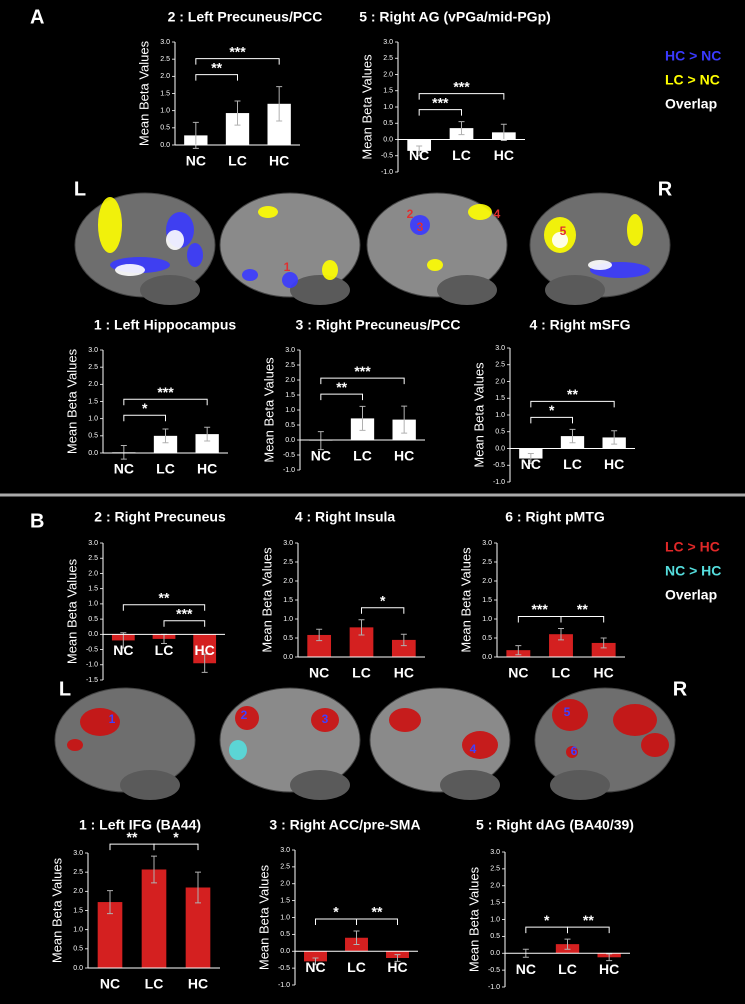 This screenshot has height=1004, width=745. Describe the element at coordinates (665, 189) in the screenshot. I see `hemisphere-label: R` at that location.